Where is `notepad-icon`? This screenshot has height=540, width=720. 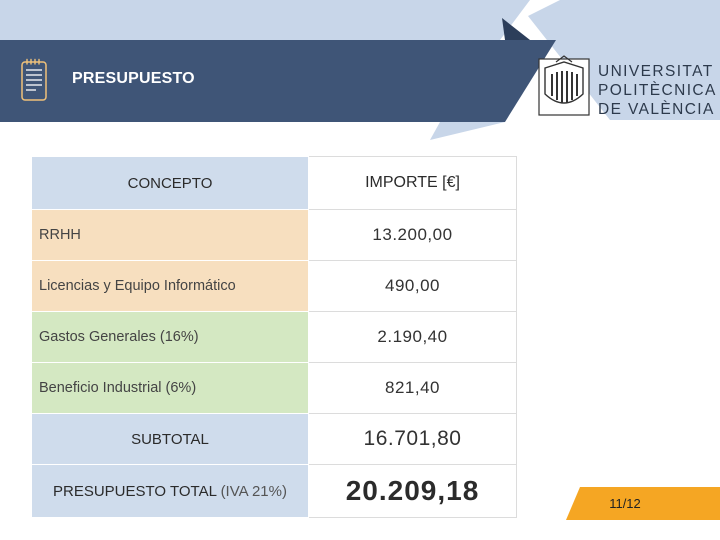 notepad-icon is located at coordinates (34, 79).